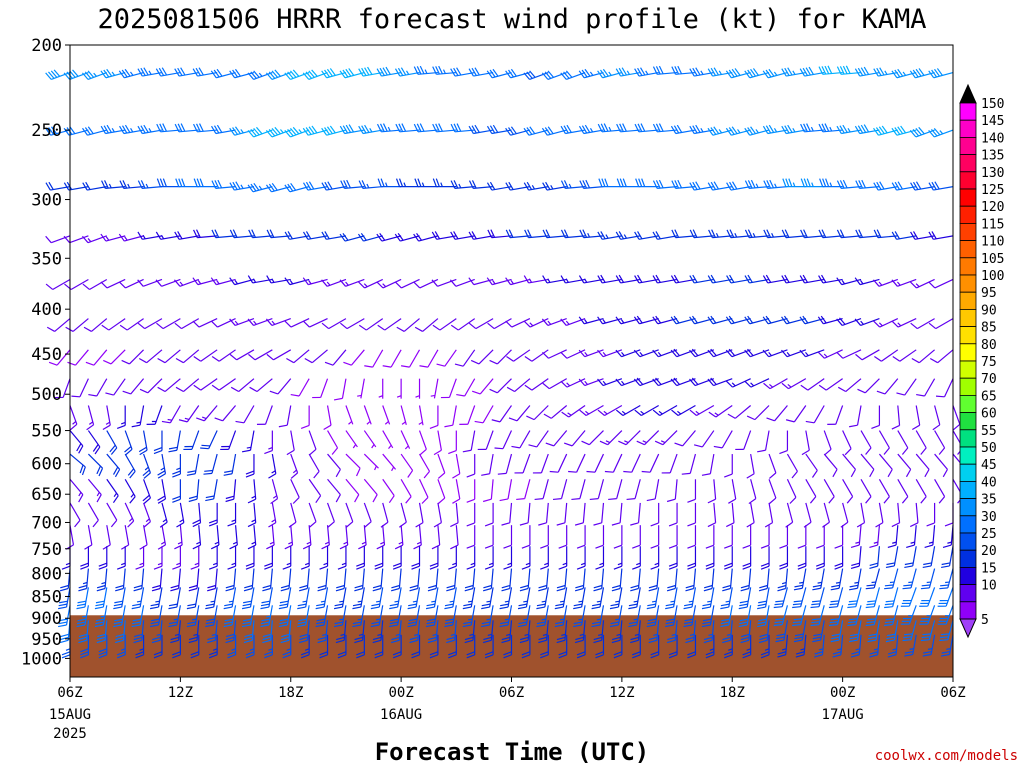 Image resolution: width=1024 pixels, height=768 pixels. I want to click on y-tick-label: 900, so click(46, 619).